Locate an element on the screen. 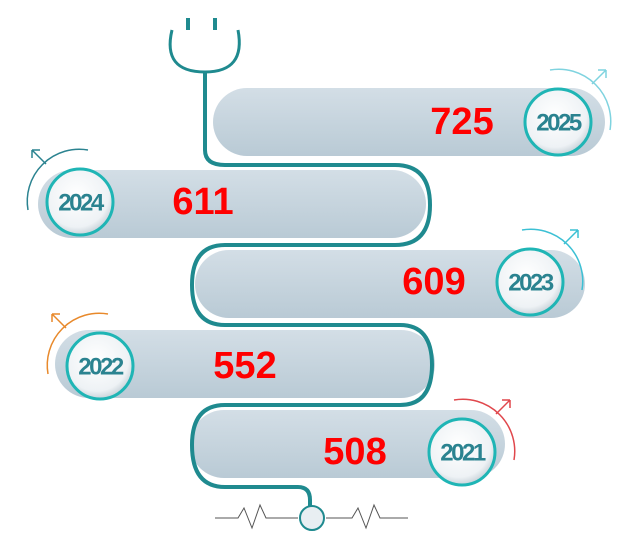 The image size is (617, 533). heartbeat is located at coordinates (311, 516).